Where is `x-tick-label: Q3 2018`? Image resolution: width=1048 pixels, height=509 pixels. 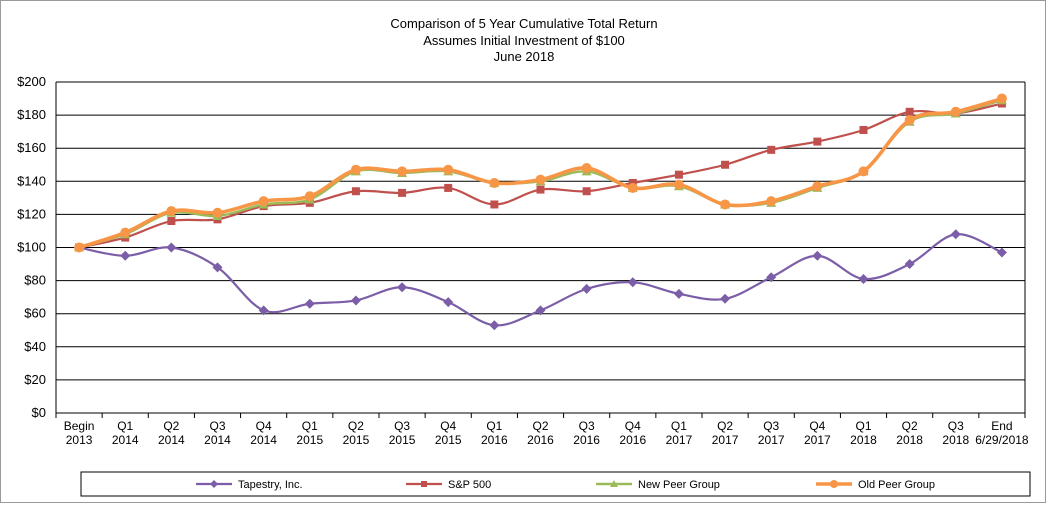
x-tick-label: Q3 2018 is located at coordinates (955, 433).